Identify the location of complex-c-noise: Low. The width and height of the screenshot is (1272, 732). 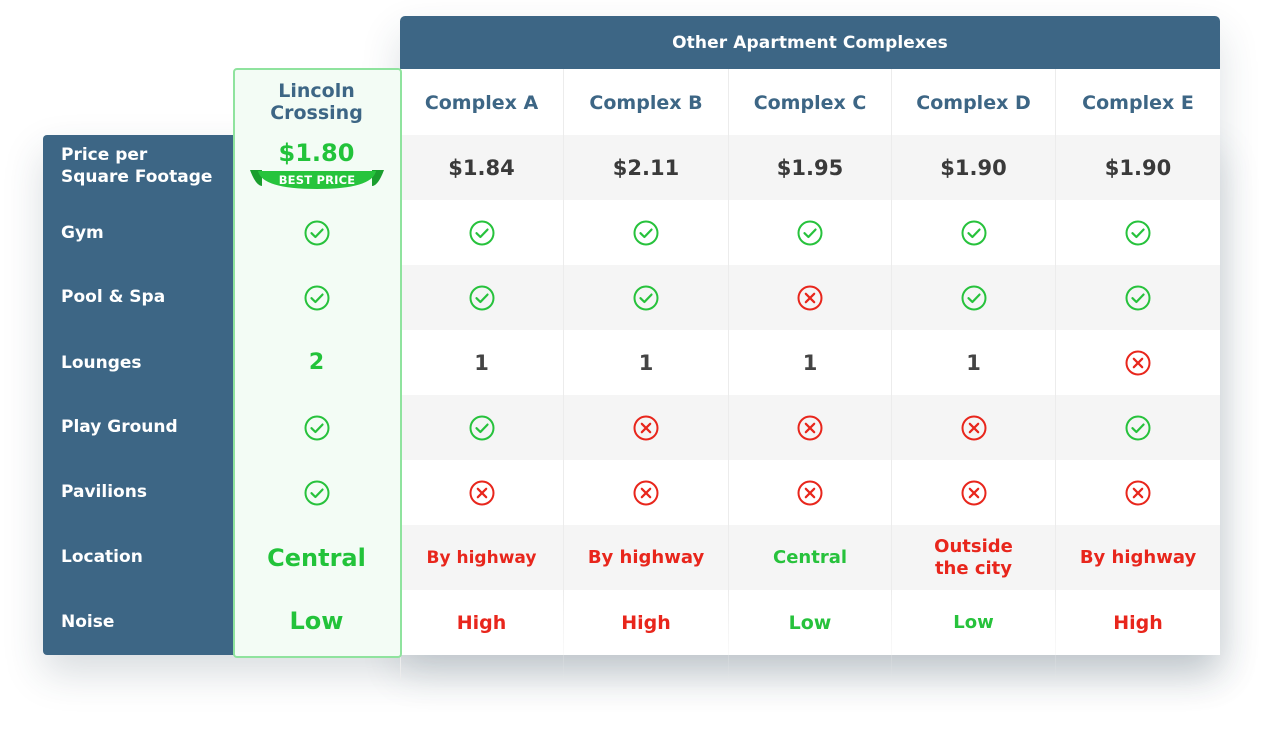
(810, 622).